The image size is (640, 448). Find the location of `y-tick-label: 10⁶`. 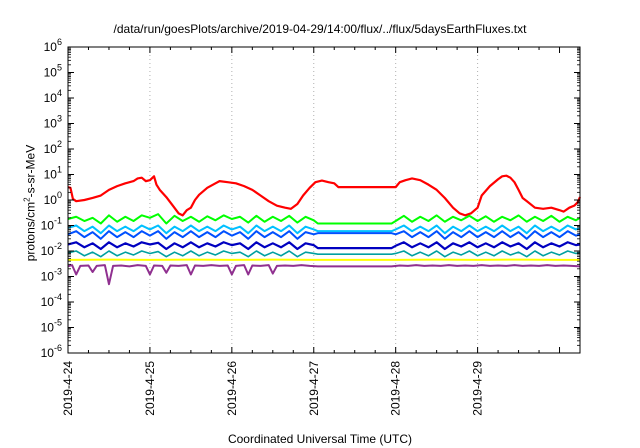

y-tick-label: 10⁶ is located at coordinates (53, 45).